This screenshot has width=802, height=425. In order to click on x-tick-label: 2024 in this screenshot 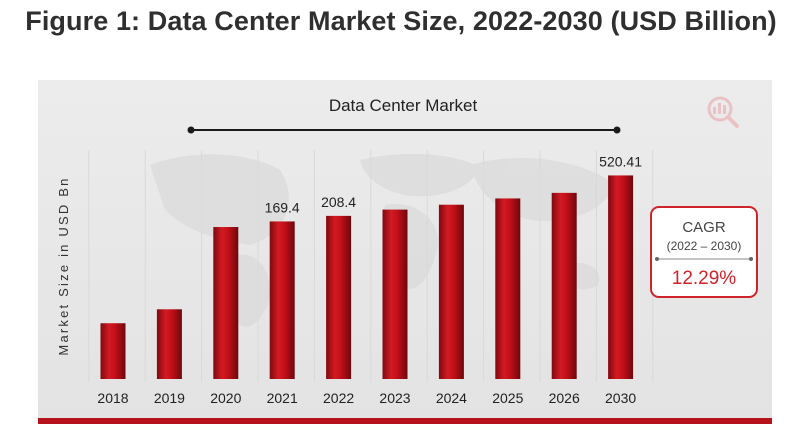, I will do `click(451, 398)`.